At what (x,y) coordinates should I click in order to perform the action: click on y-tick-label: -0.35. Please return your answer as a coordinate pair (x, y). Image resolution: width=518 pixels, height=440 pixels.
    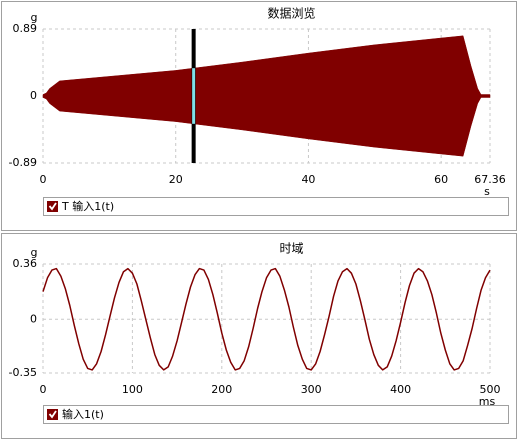
    Looking at the image, I should click on (23, 372).